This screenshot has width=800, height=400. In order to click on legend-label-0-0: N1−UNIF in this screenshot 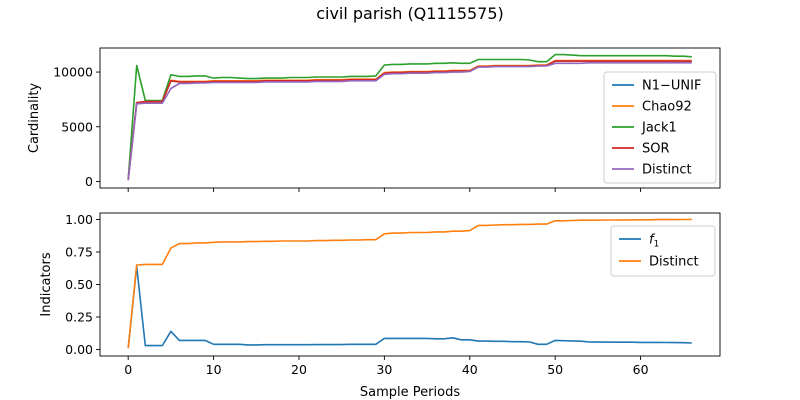, I will do `click(671, 86)`.